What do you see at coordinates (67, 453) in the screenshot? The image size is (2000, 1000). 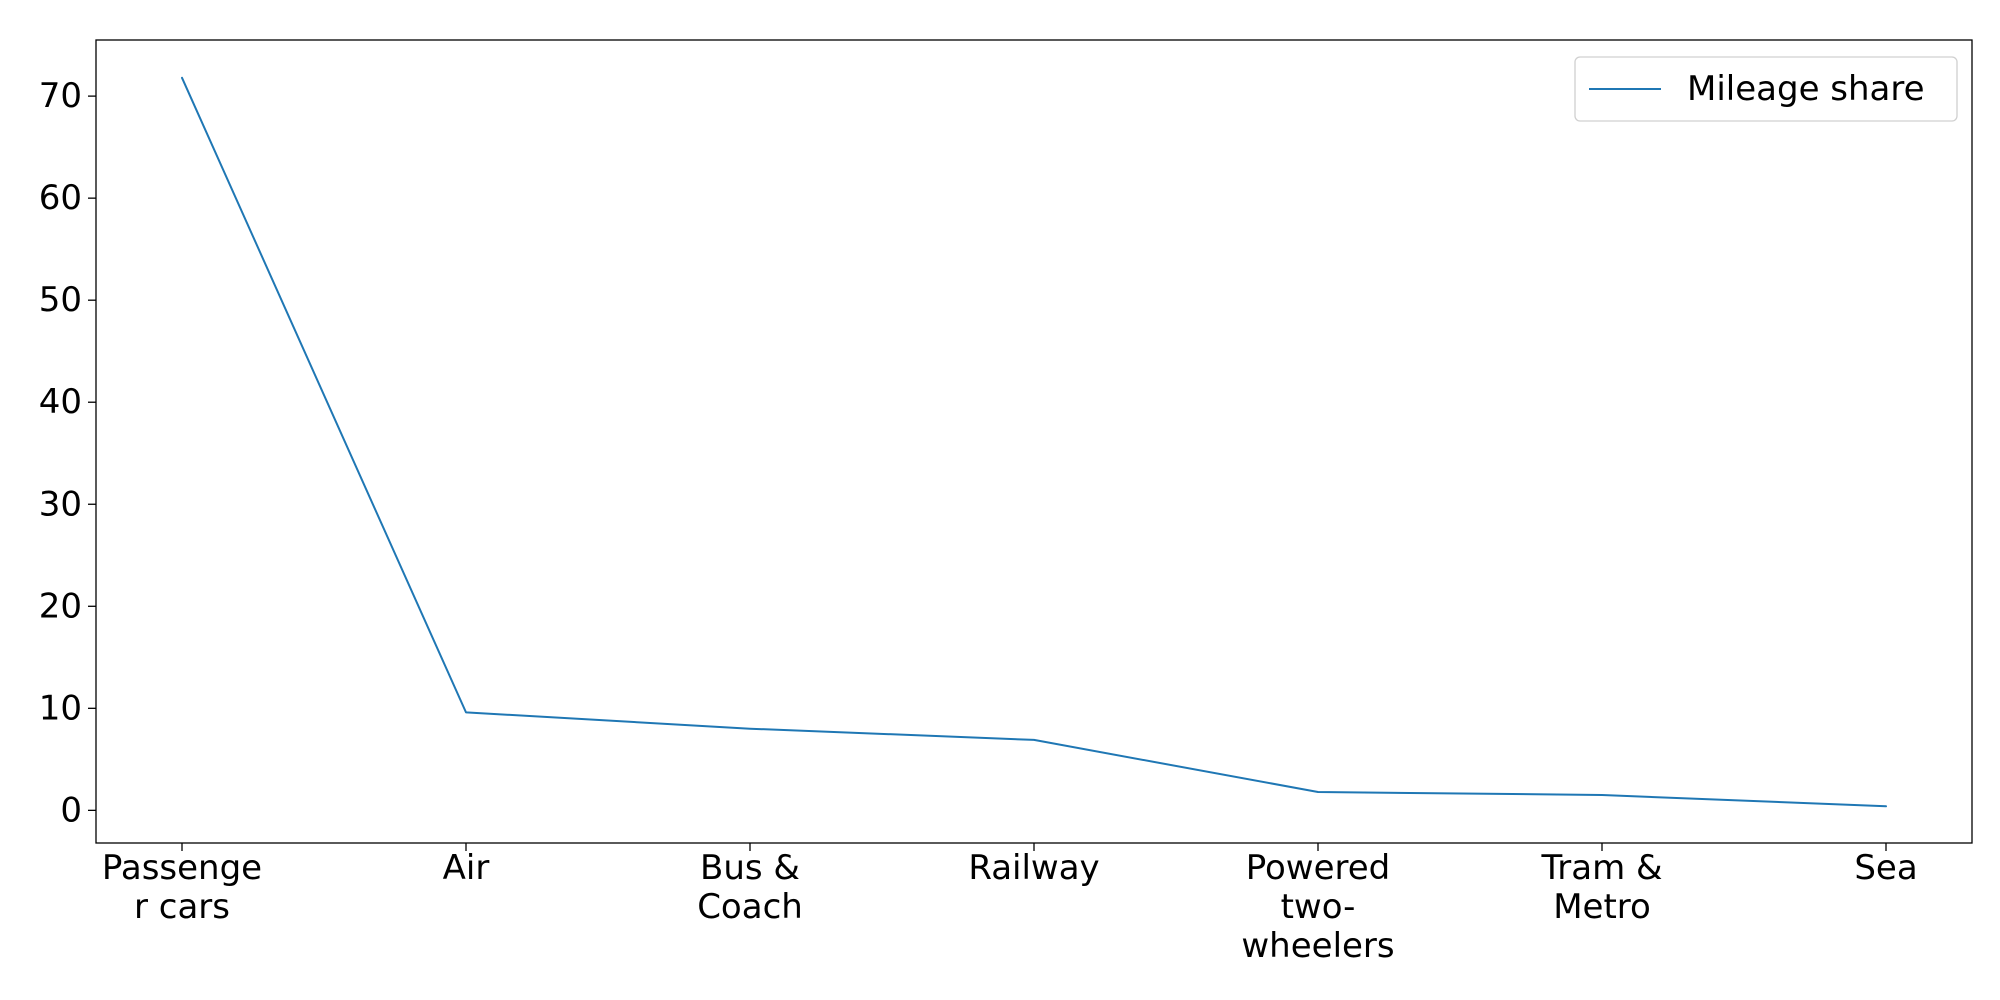 I see `y-axis: 0 10 20 30 40 50 60 70` at bounding box center [67, 453].